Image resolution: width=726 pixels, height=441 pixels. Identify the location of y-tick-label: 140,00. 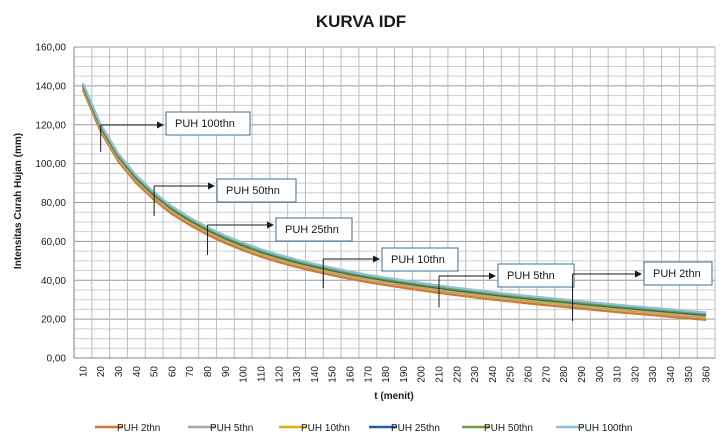
(50, 86).